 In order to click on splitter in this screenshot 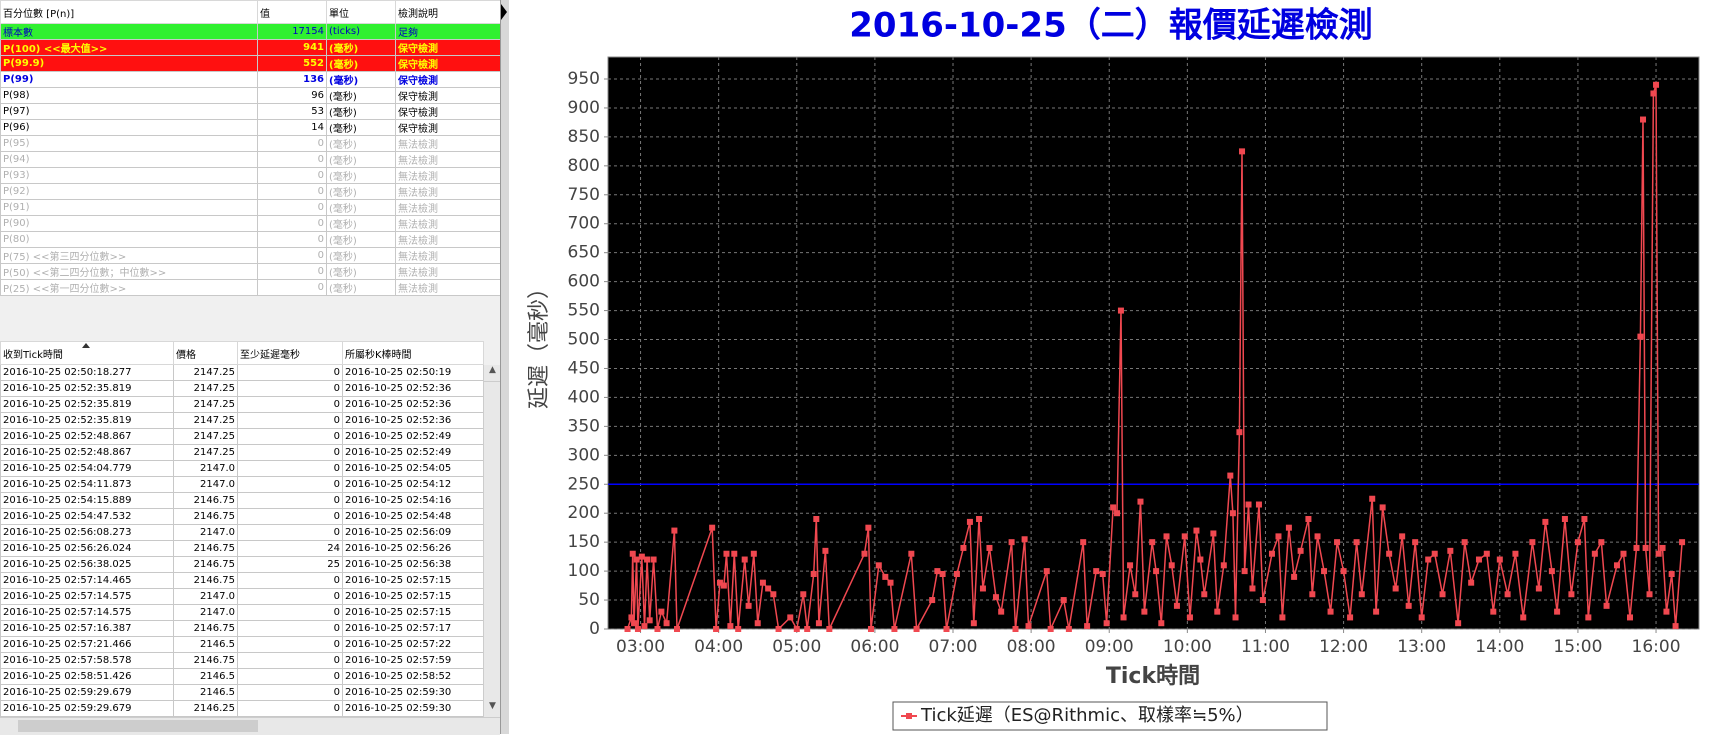, I will do `click(504, 367)`.